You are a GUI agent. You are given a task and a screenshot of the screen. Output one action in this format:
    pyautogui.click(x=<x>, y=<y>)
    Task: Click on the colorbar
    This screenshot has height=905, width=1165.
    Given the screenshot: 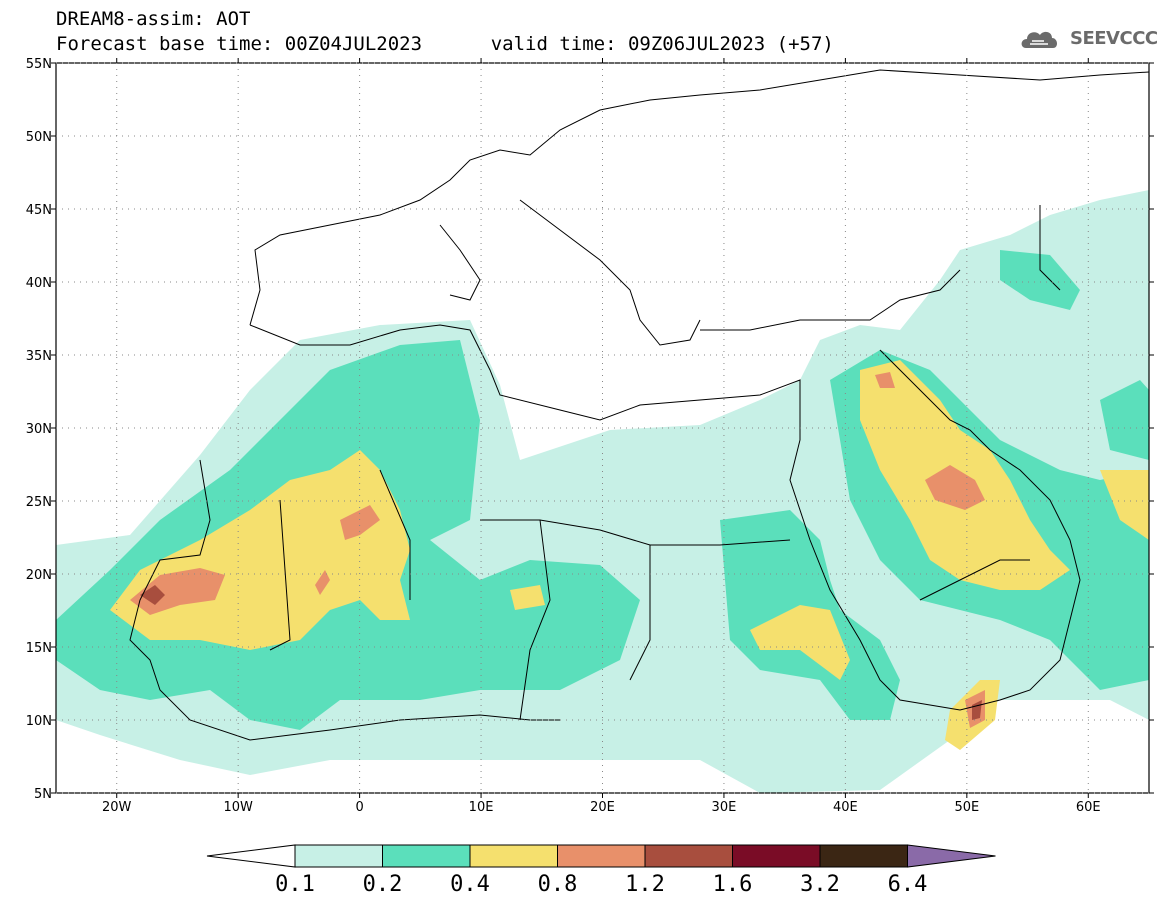 What is the action you would take?
    pyautogui.click(x=601, y=856)
    